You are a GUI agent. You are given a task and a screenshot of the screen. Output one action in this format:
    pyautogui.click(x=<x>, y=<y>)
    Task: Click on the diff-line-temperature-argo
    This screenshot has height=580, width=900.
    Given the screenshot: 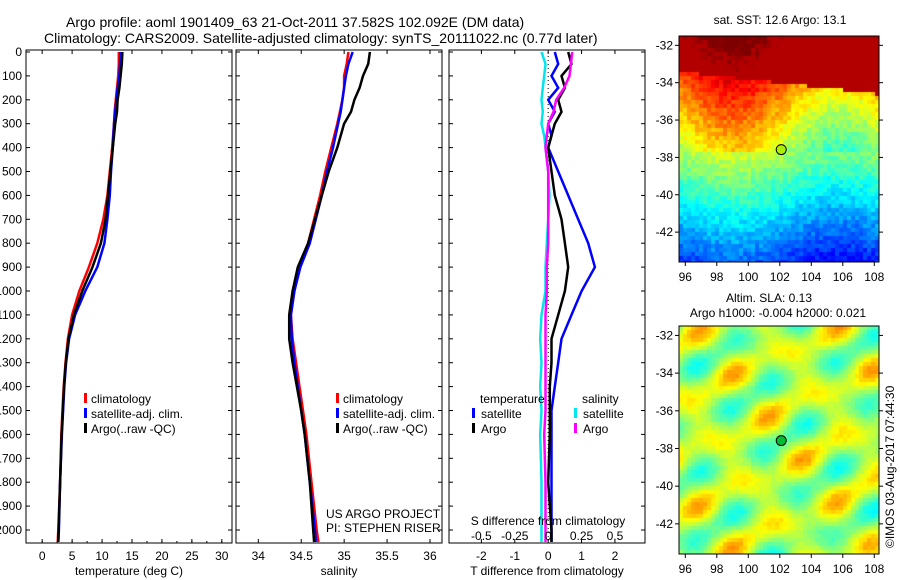 What is the action you would take?
    pyautogui.click(x=559, y=296)
    